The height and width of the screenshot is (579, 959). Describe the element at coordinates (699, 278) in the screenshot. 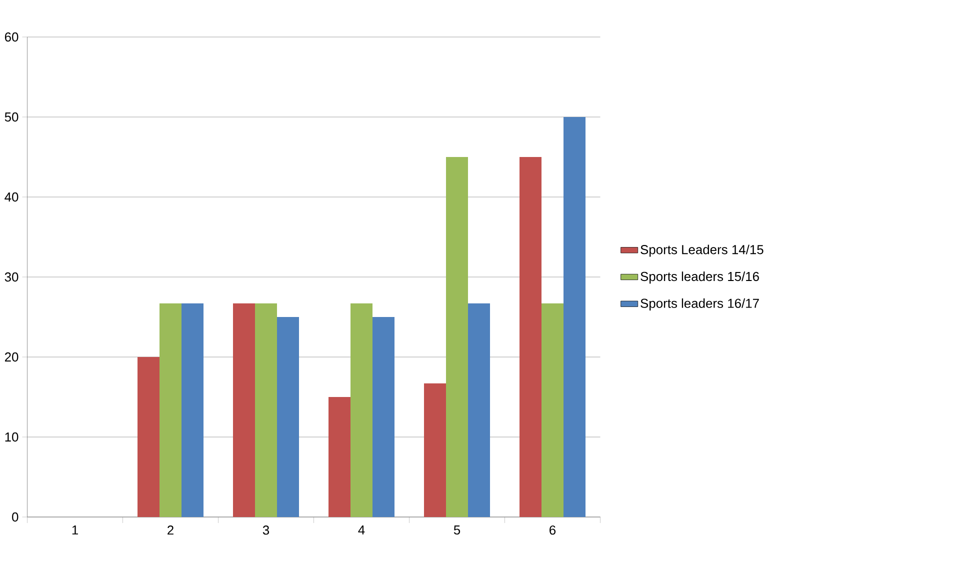

I see `legend-label: Sports leaders 15/16` at that location.